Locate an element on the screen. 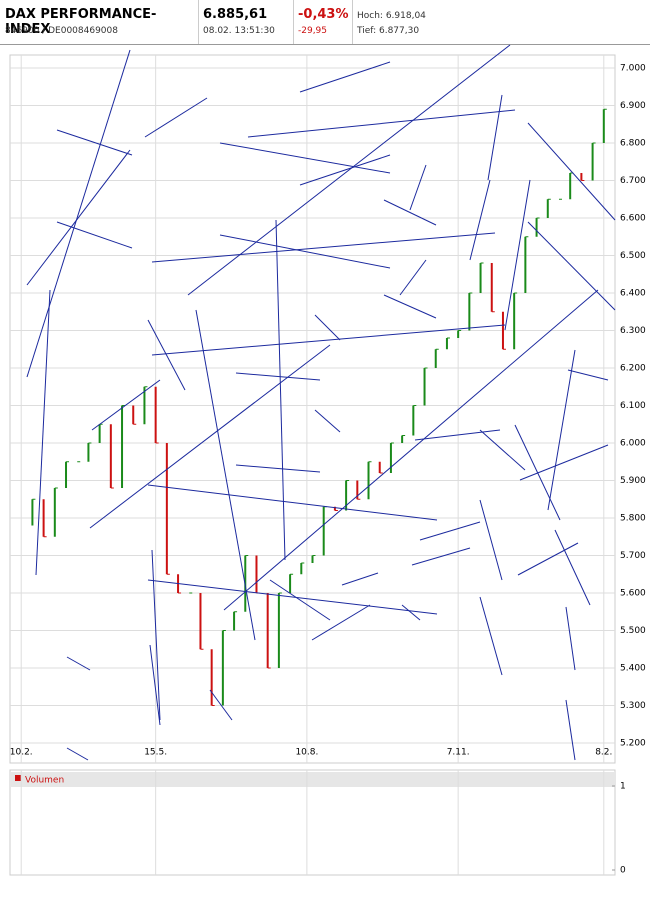 Image resolution: width=650 pixels, height=900 pixels. y-tick-label: 5.800 is located at coordinates (633, 519).